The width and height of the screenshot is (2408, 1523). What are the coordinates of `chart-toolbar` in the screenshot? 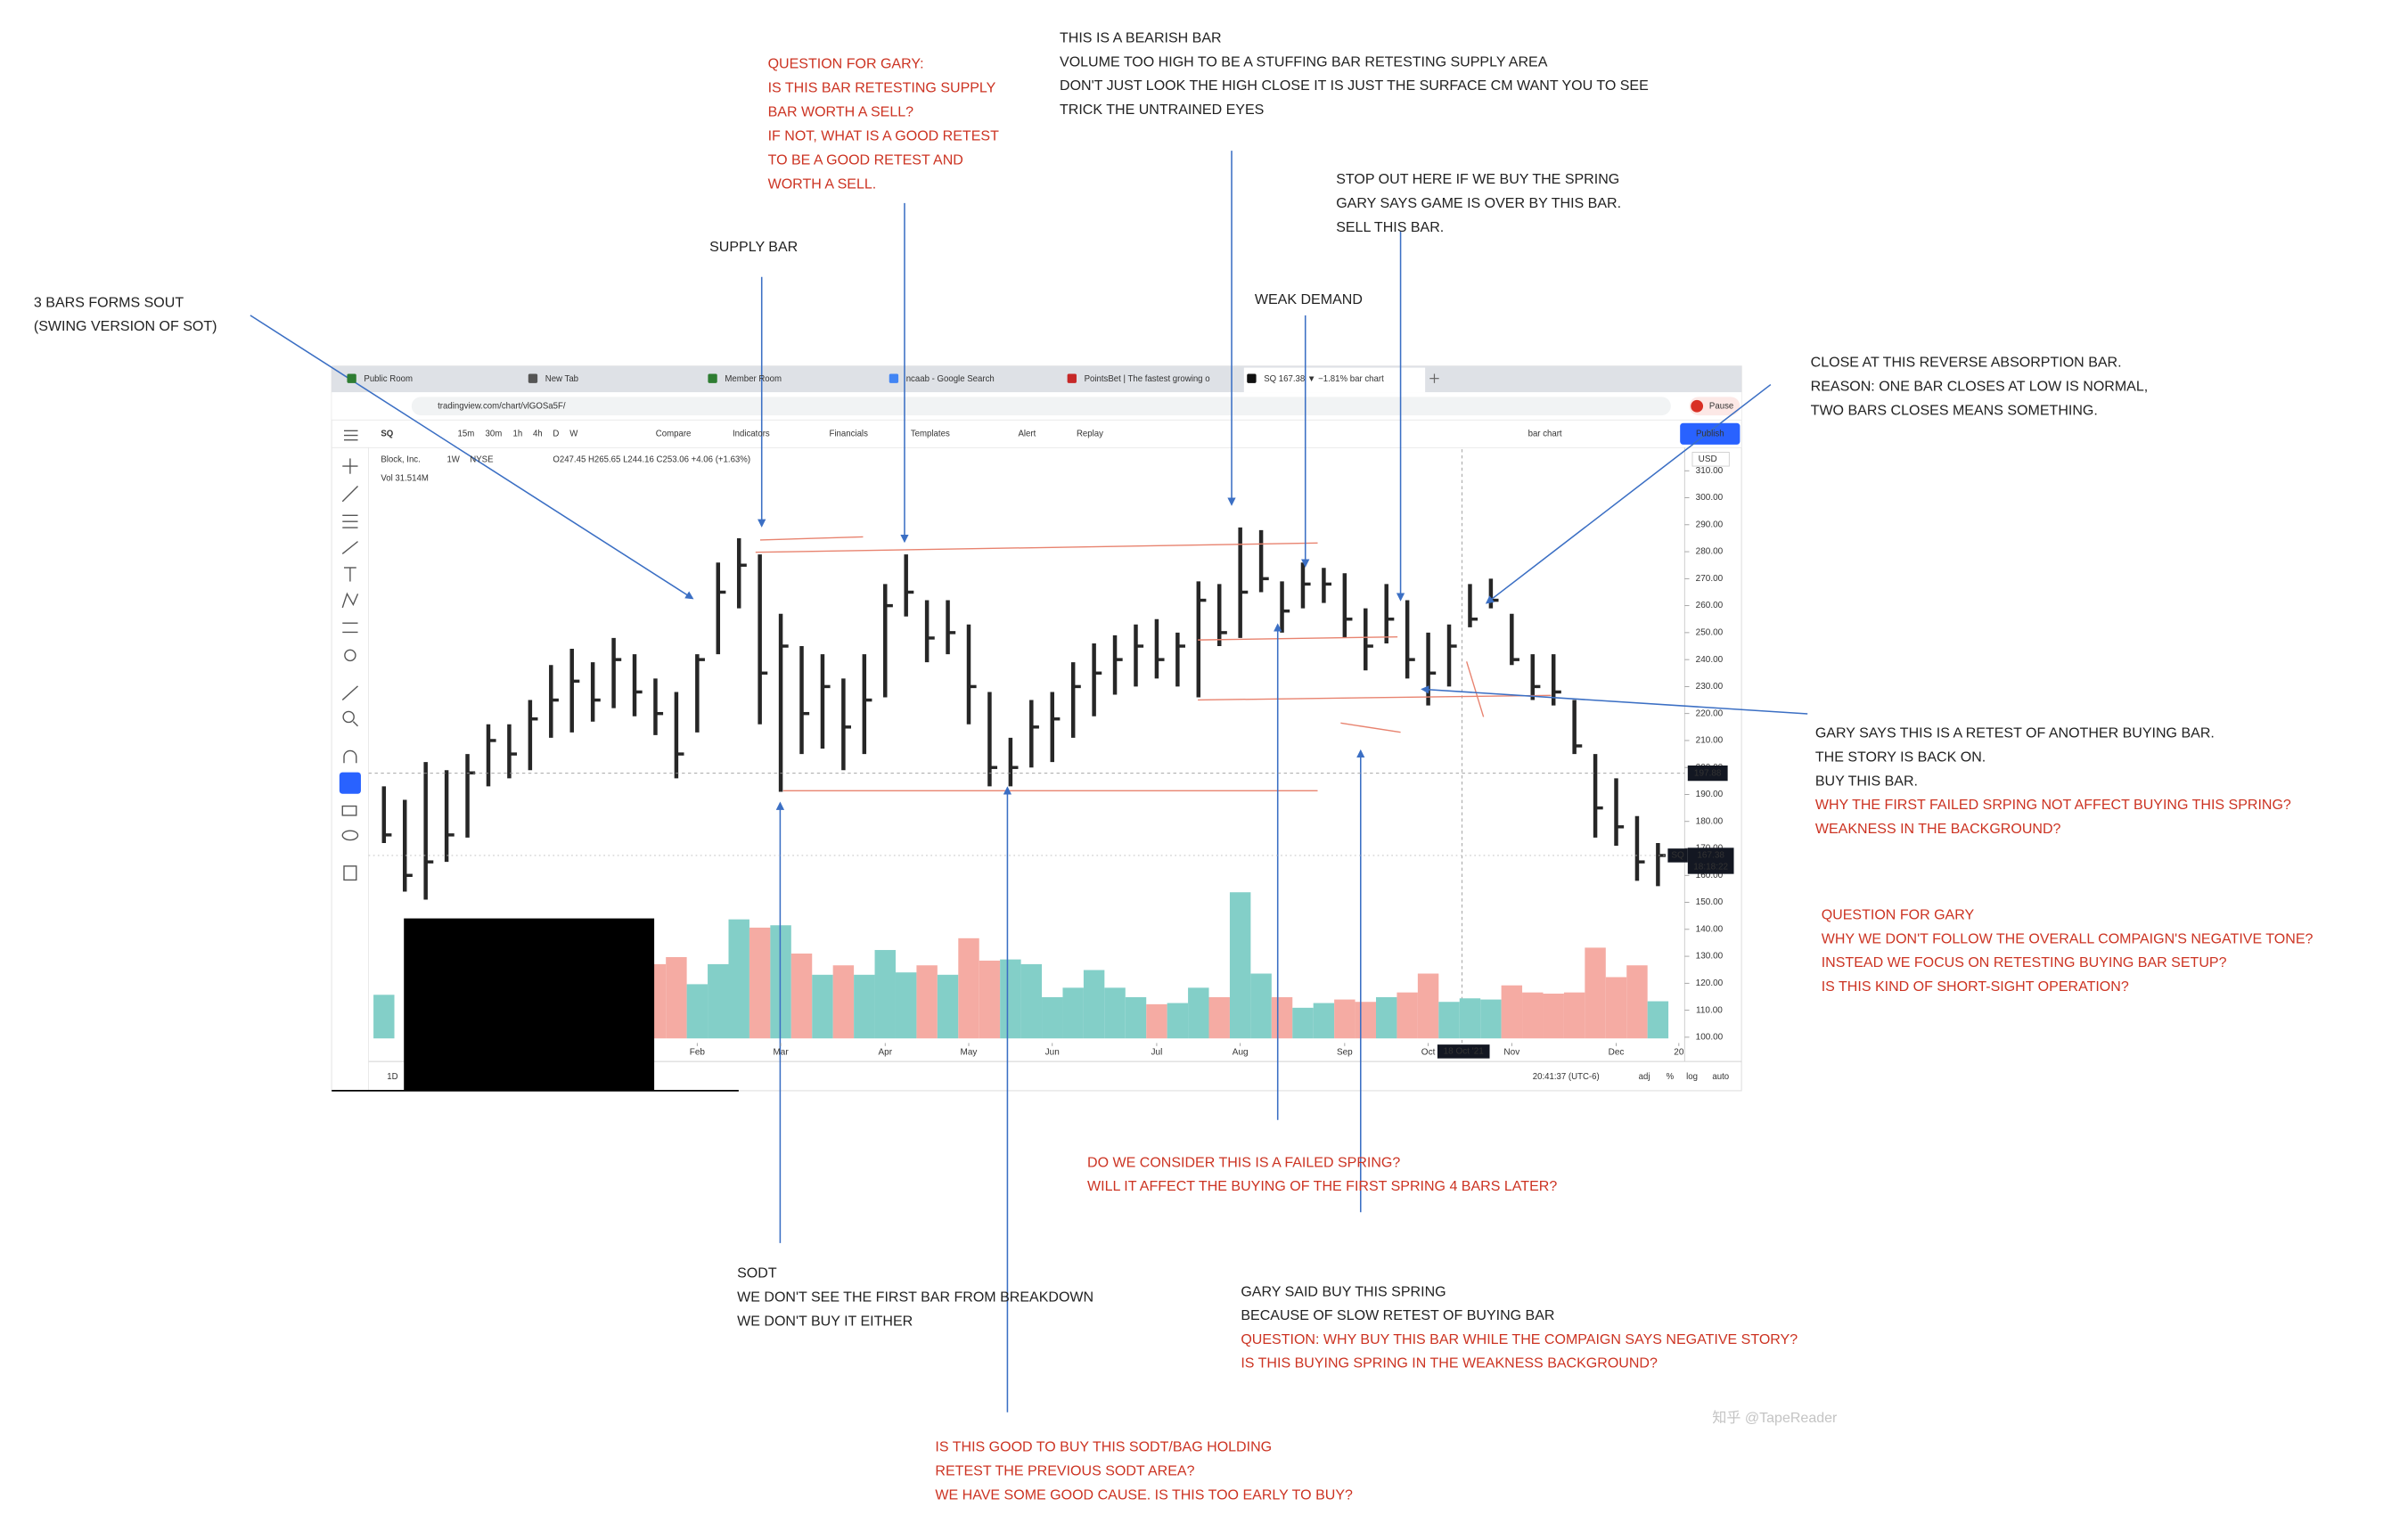 It's located at (1036, 433).